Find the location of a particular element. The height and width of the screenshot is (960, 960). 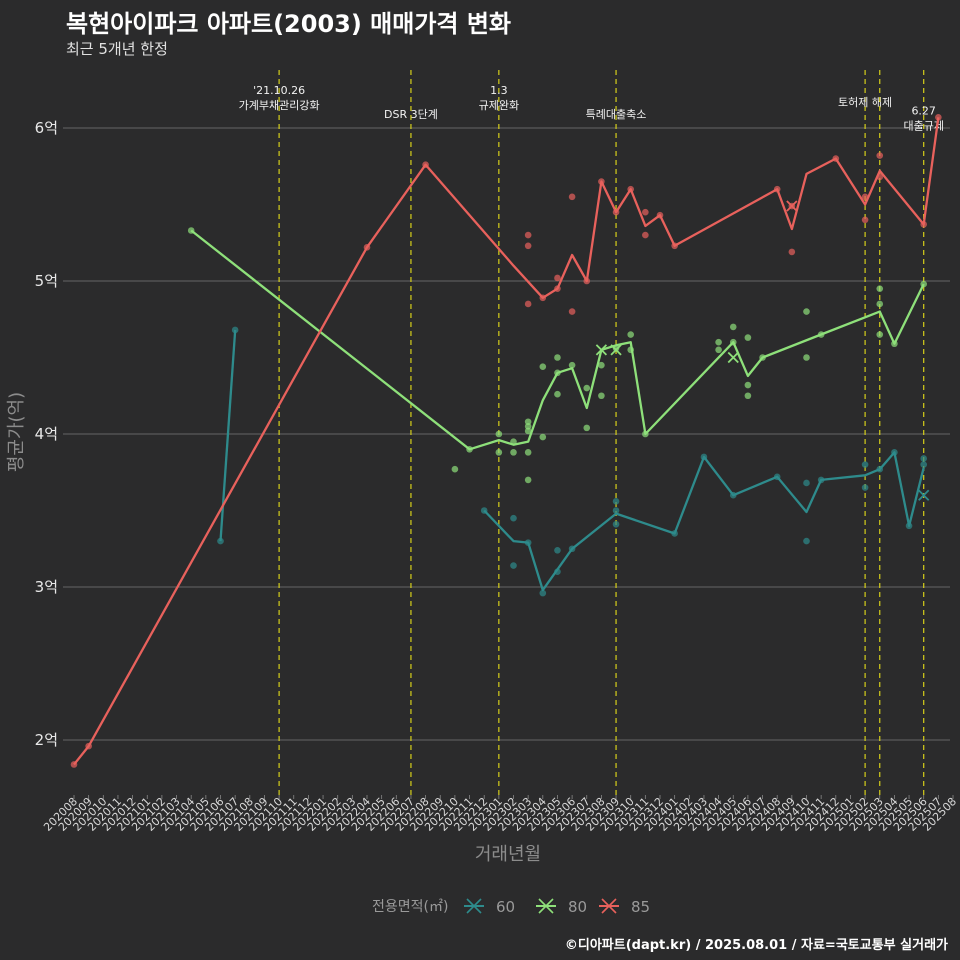

legend-label: 85 is located at coordinates (640, 907).